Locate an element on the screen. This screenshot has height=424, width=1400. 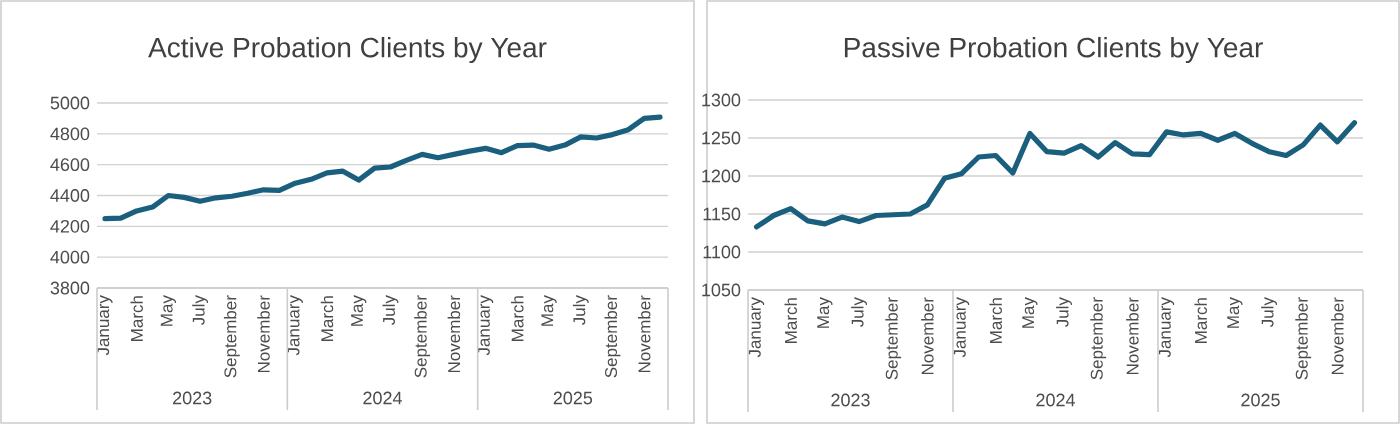
y-tick-label: 1200 is located at coordinates (721, 176).